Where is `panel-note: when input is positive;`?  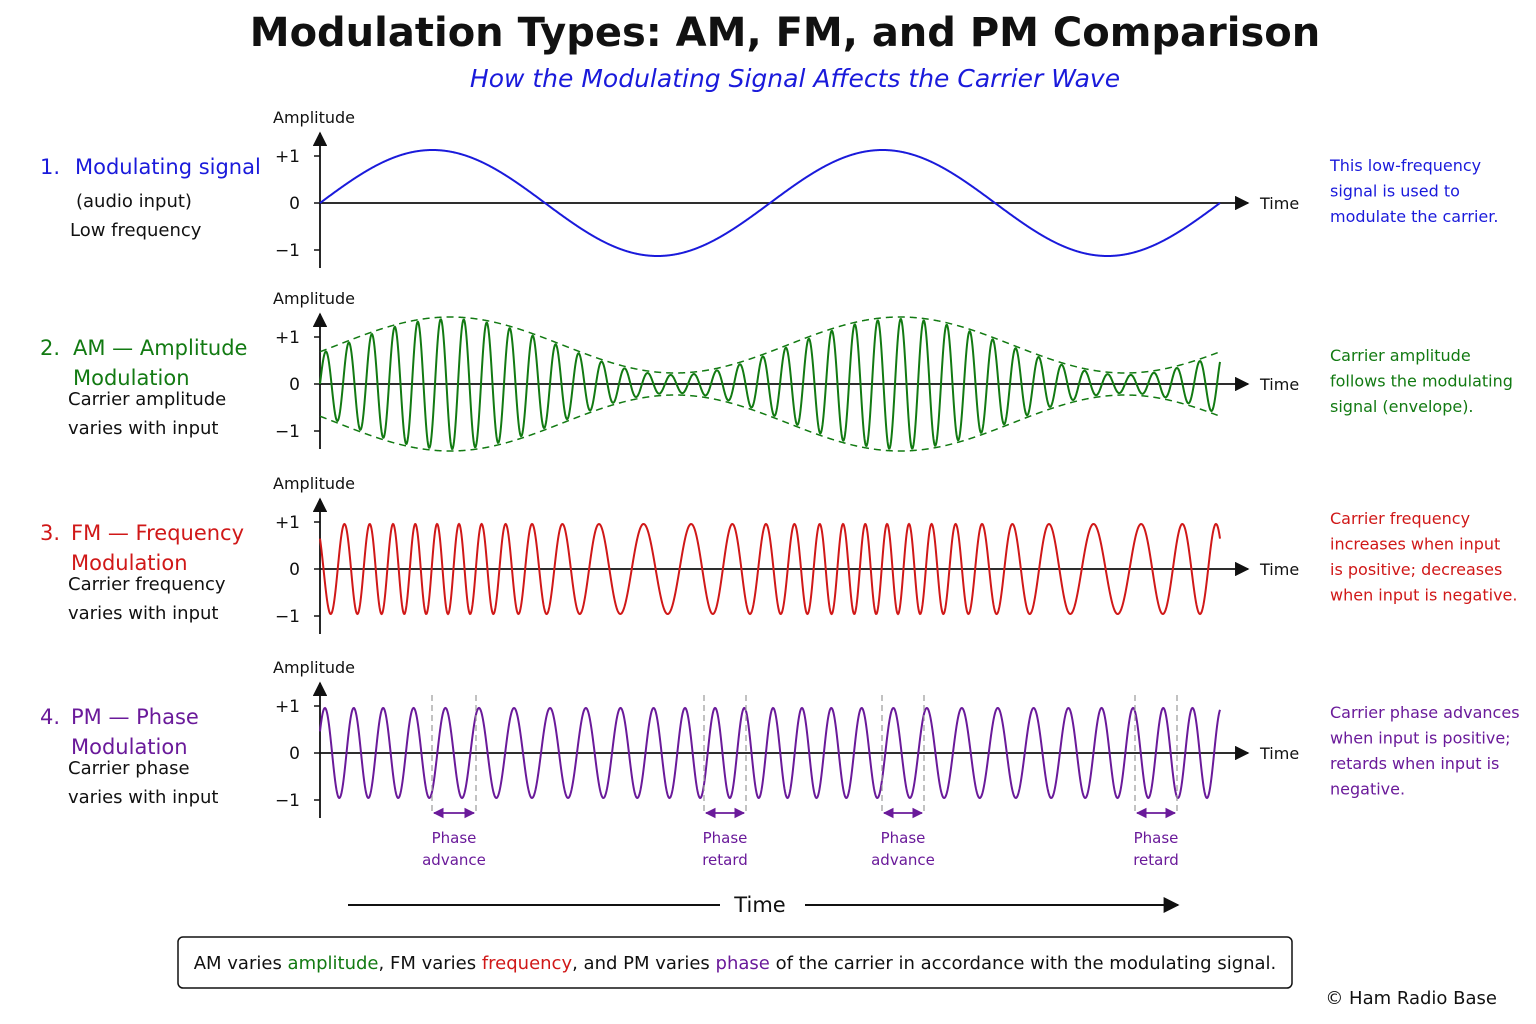 panel-note: when input is positive; is located at coordinates (1420, 738).